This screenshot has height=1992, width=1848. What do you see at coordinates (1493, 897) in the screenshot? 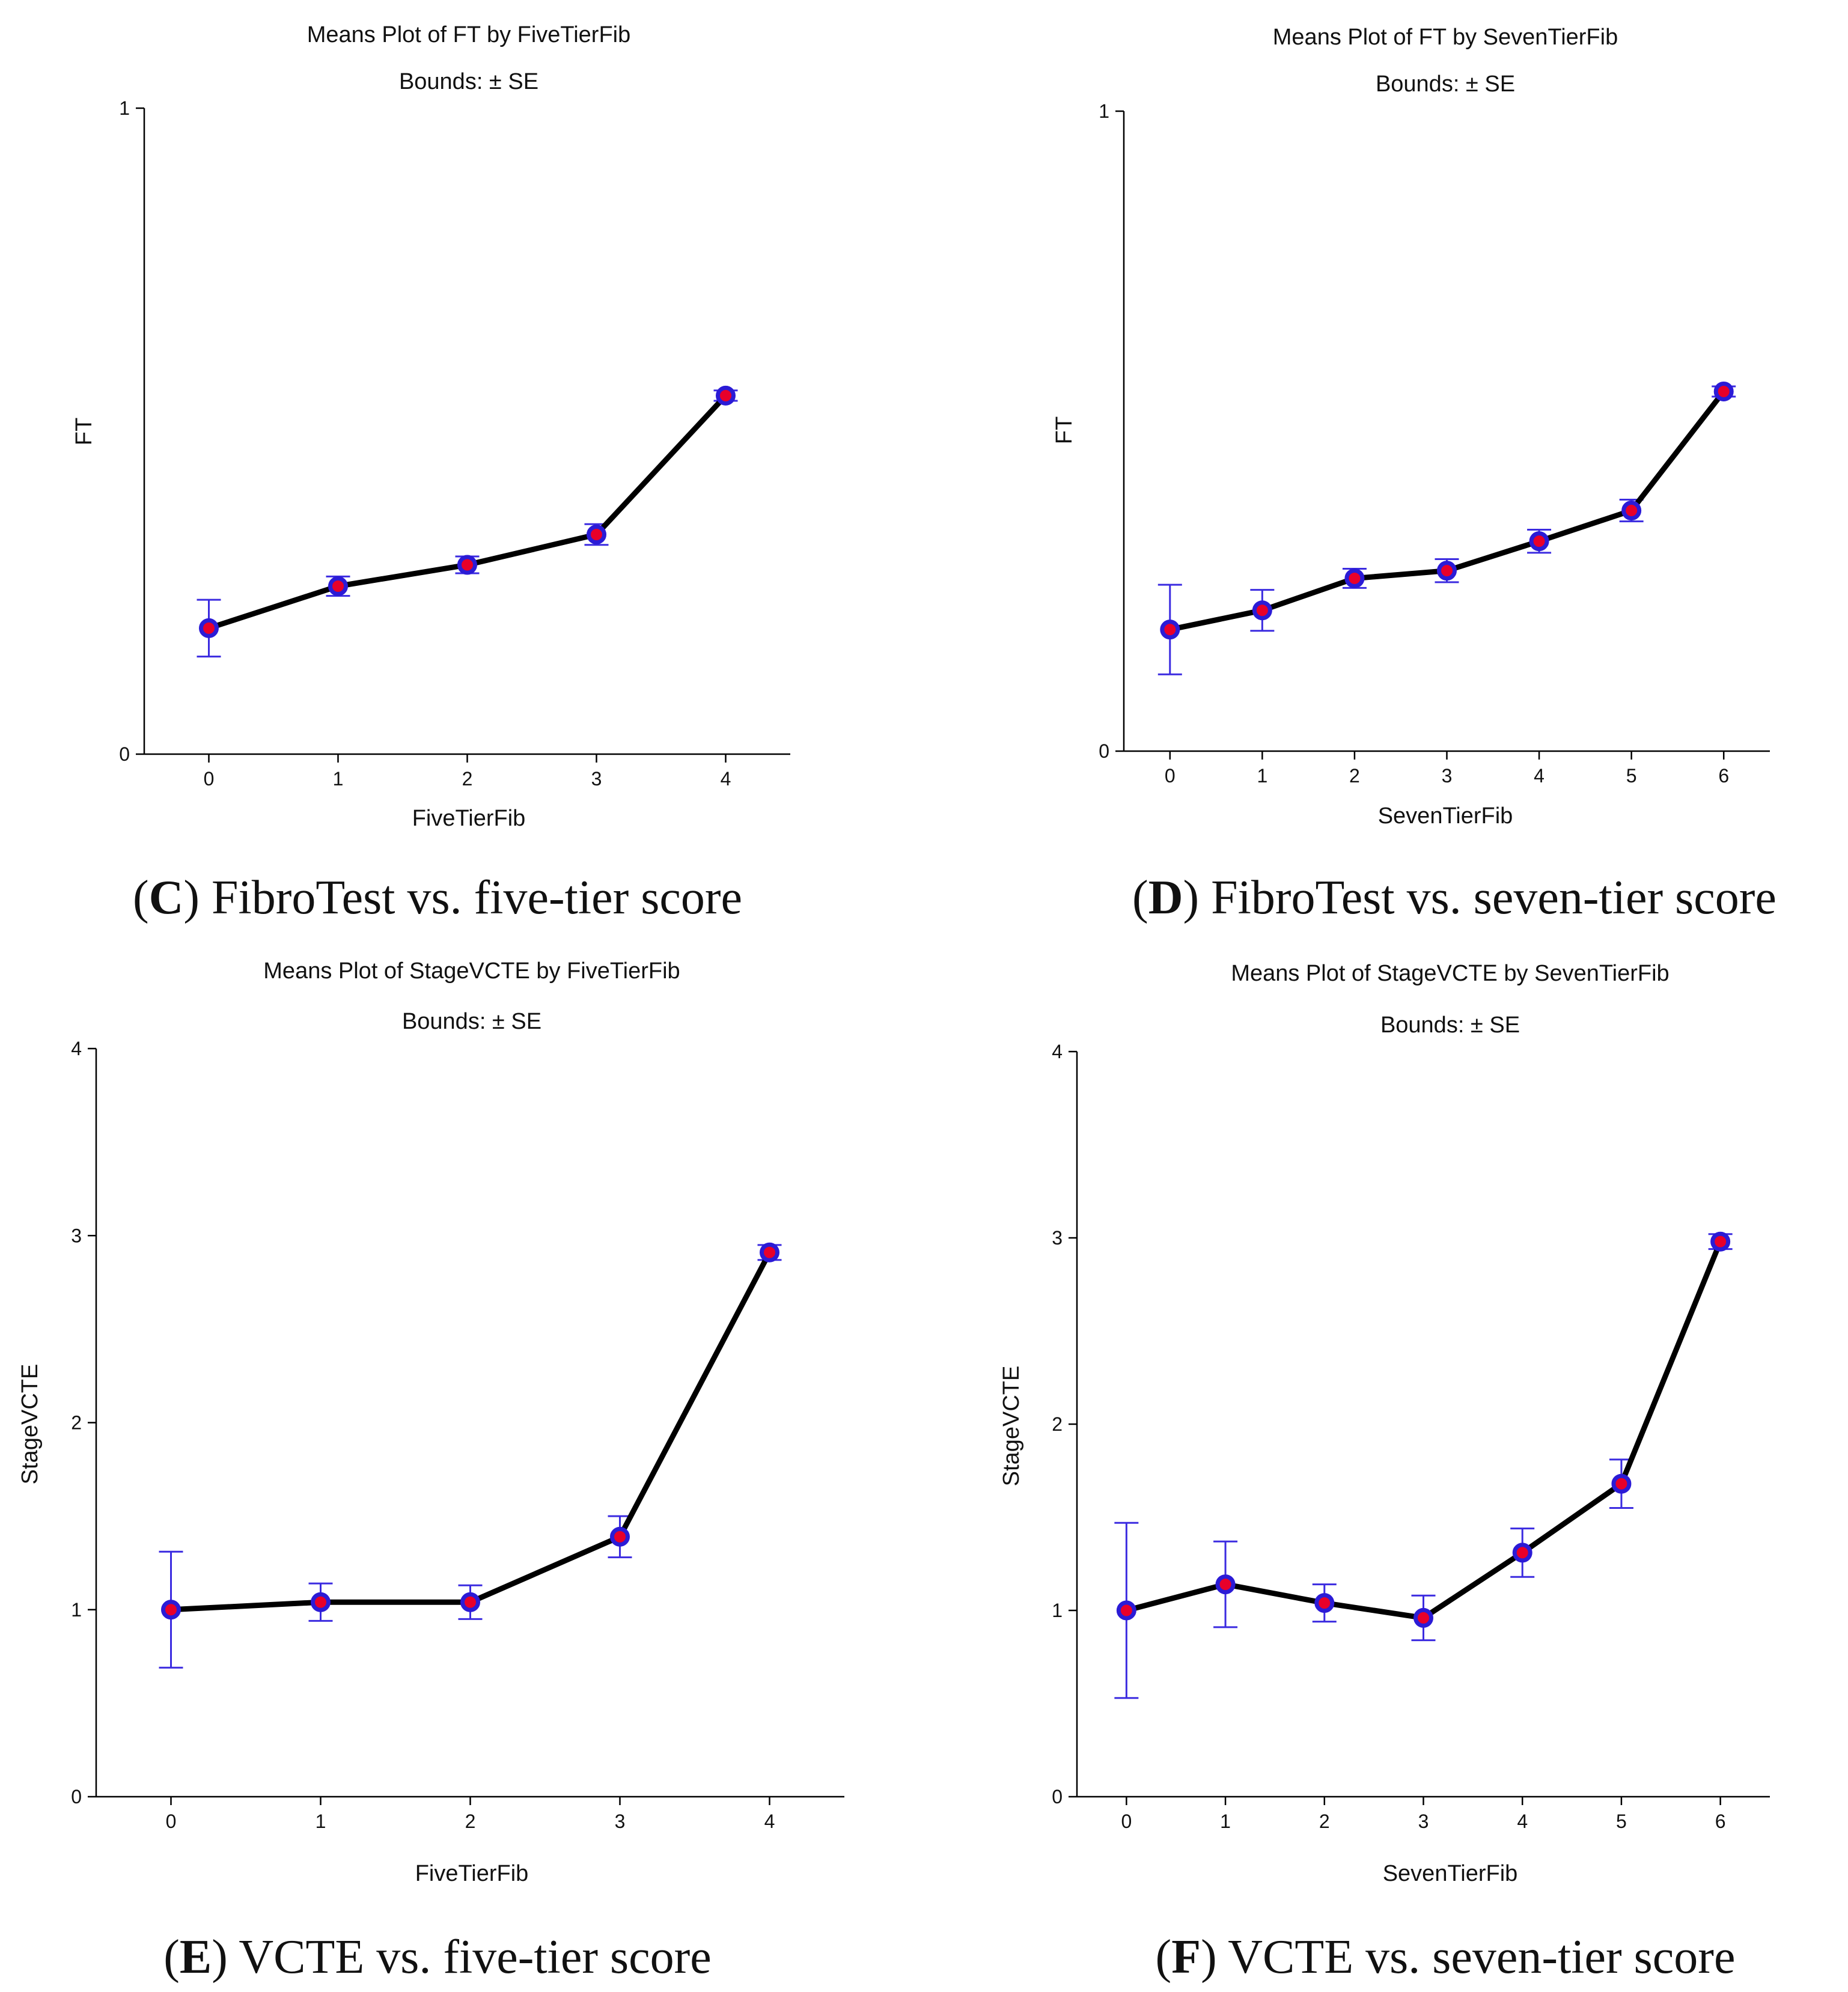
I see `panel-d-caption-text: FibroTest vs. seven-tier score` at bounding box center [1493, 897].